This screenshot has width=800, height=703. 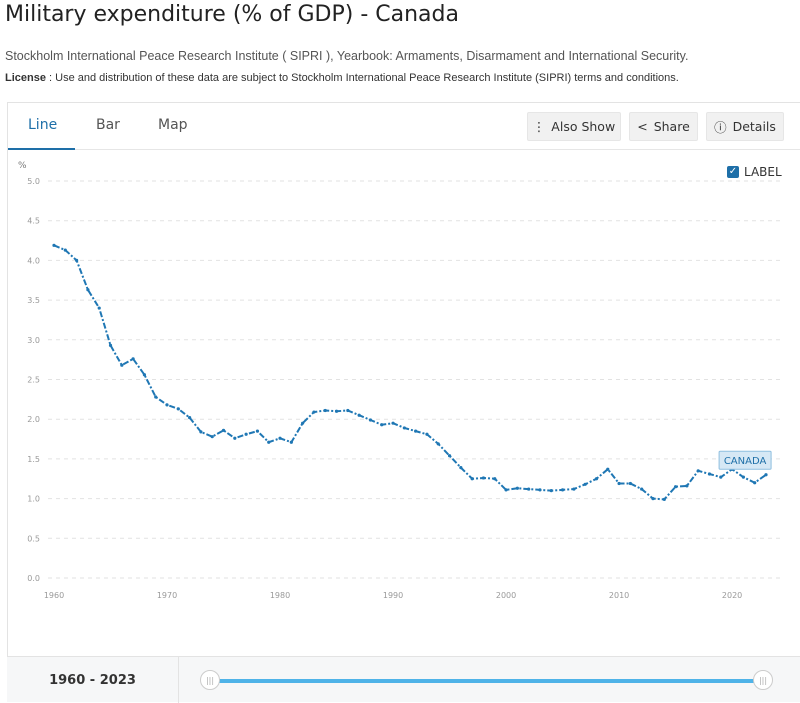 I want to click on x-tick-label: 1980, so click(x=280, y=595).